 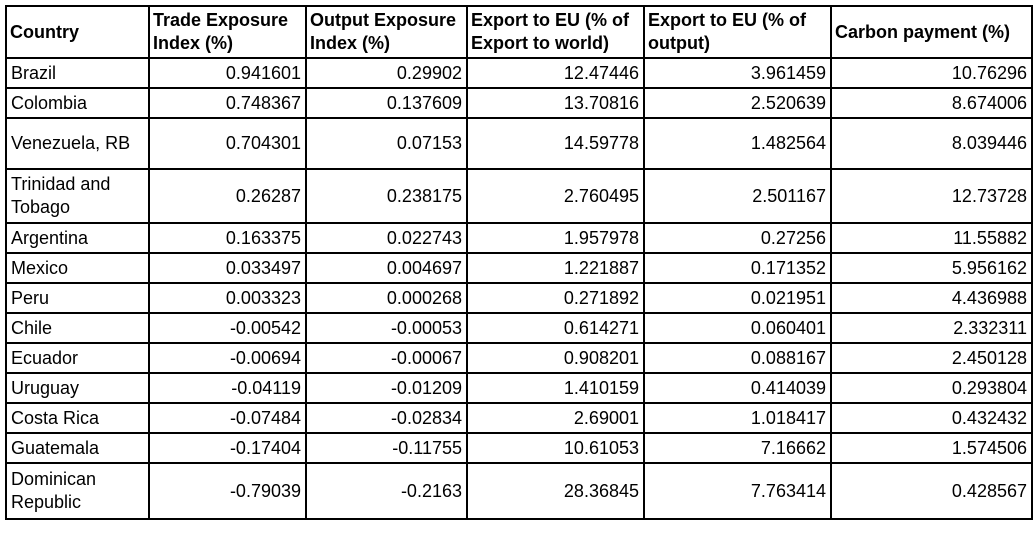 What do you see at coordinates (555, 103) in the screenshot?
I see `value-cell: 13.70816` at bounding box center [555, 103].